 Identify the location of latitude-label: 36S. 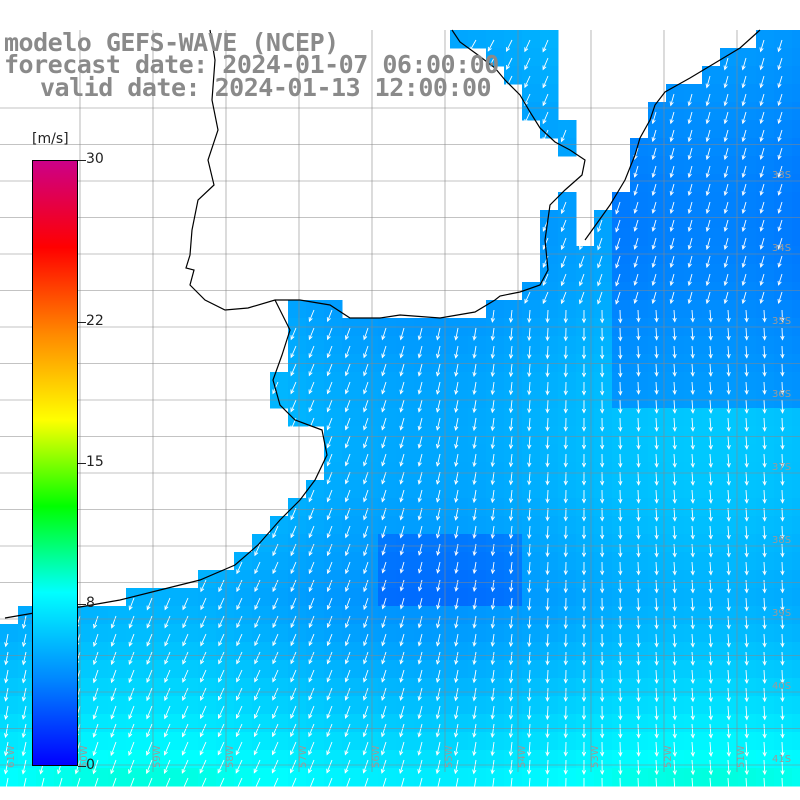
(781, 394).